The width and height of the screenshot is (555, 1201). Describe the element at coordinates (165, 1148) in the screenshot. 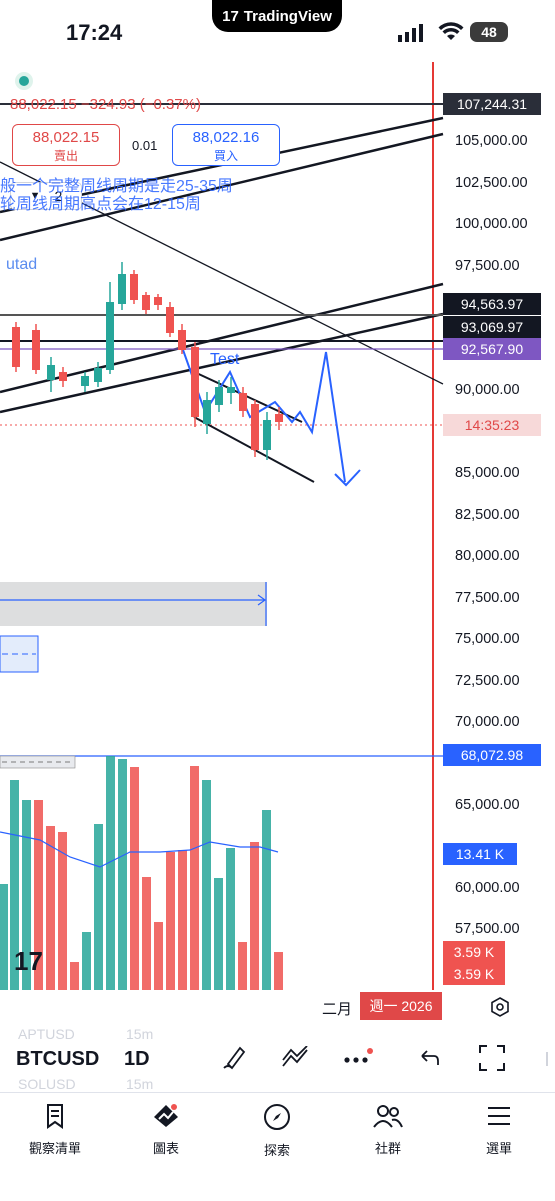

I see `tab-label: 圖表` at that location.